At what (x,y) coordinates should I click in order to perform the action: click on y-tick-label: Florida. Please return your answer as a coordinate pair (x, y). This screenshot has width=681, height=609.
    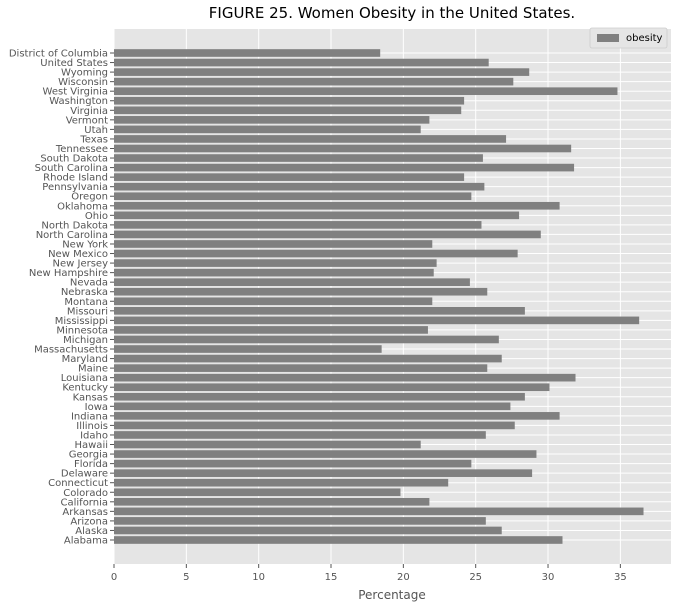
    Looking at the image, I should click on (91, 464).